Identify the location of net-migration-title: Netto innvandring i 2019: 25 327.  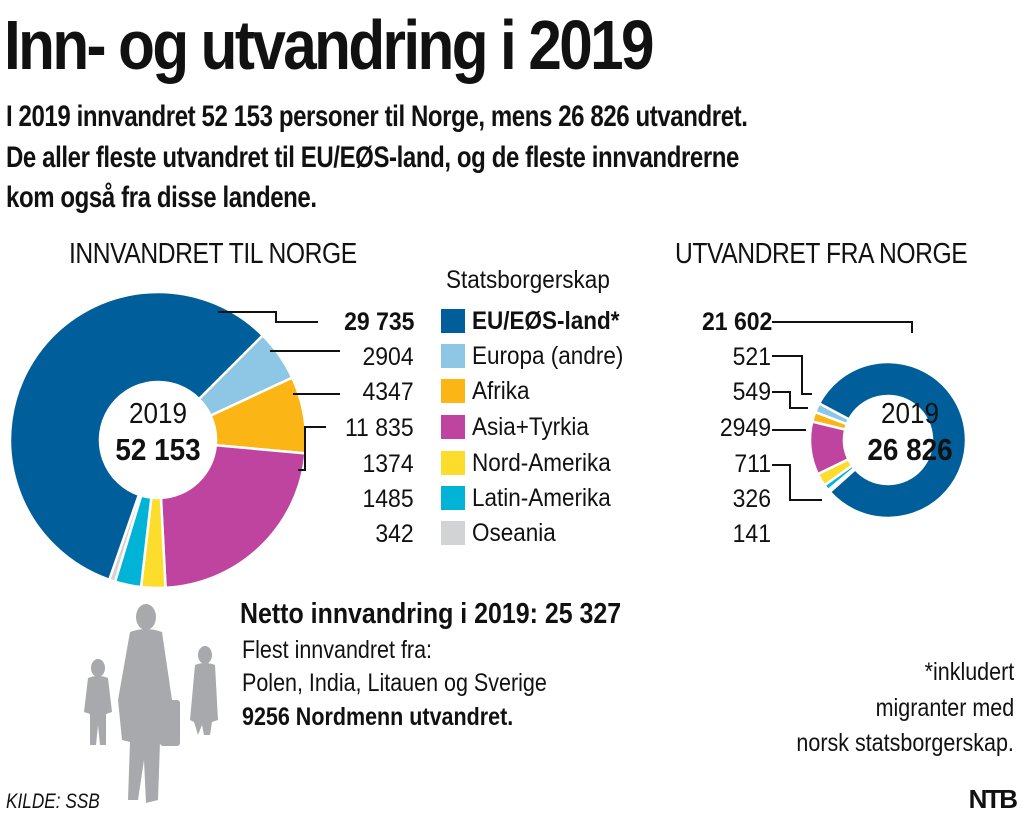
(431, 614).